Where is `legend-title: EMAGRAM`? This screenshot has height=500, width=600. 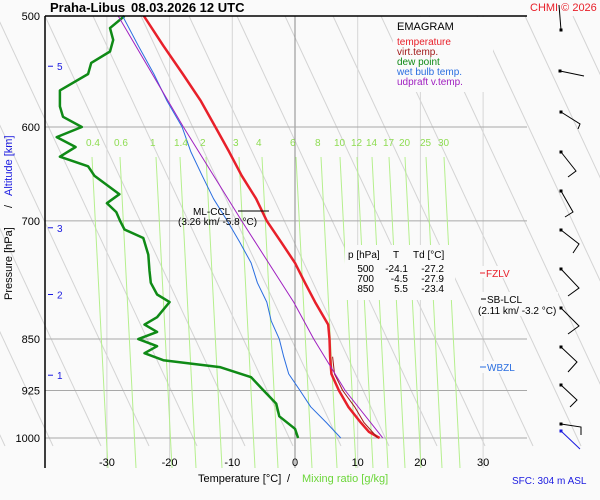 legend-title: EMAGRAM is located at coordinates (425, 27).